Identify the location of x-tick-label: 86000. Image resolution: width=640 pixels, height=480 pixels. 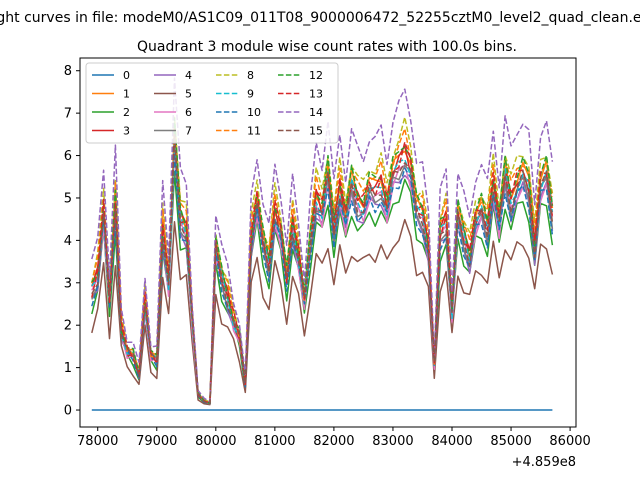
(569, 441).